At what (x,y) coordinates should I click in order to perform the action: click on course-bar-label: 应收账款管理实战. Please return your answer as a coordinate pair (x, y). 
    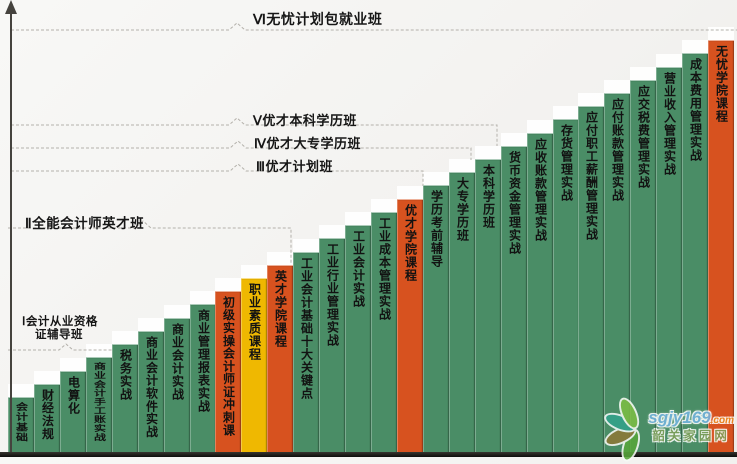
    Looking at the image, I should click on (540, 190).